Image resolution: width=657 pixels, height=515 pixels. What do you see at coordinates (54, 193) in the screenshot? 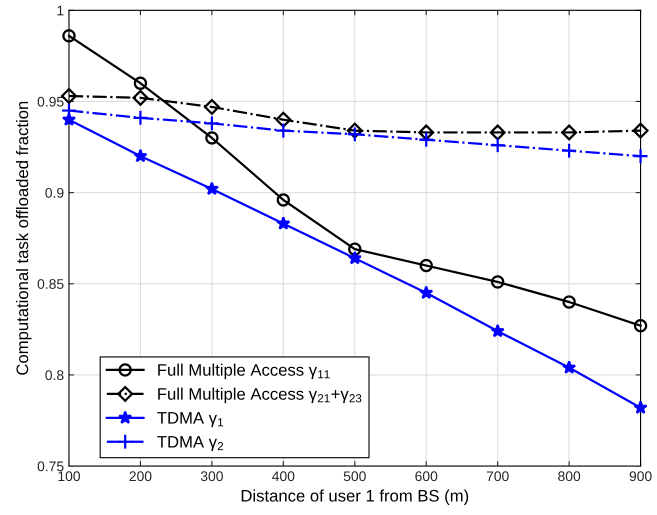
I see `y-tick-label: 0.9` at bounding box center [54, 193].